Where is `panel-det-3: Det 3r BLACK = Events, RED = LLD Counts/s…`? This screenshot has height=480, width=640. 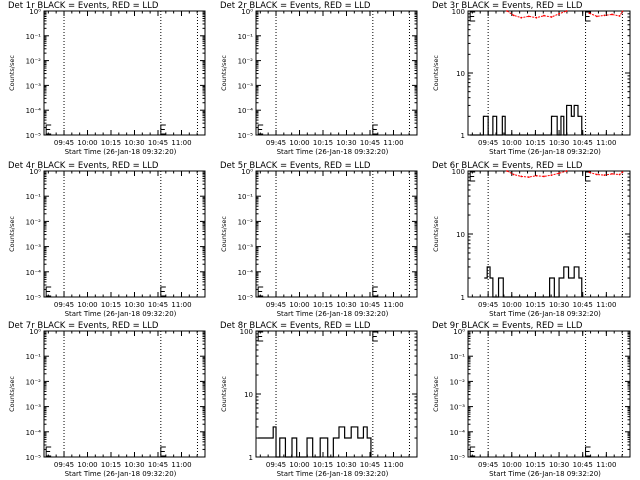 panel-det-3: Det 3r BLACK = Events, RED = LLD Counts/s… is located at coordinates (531, 78).